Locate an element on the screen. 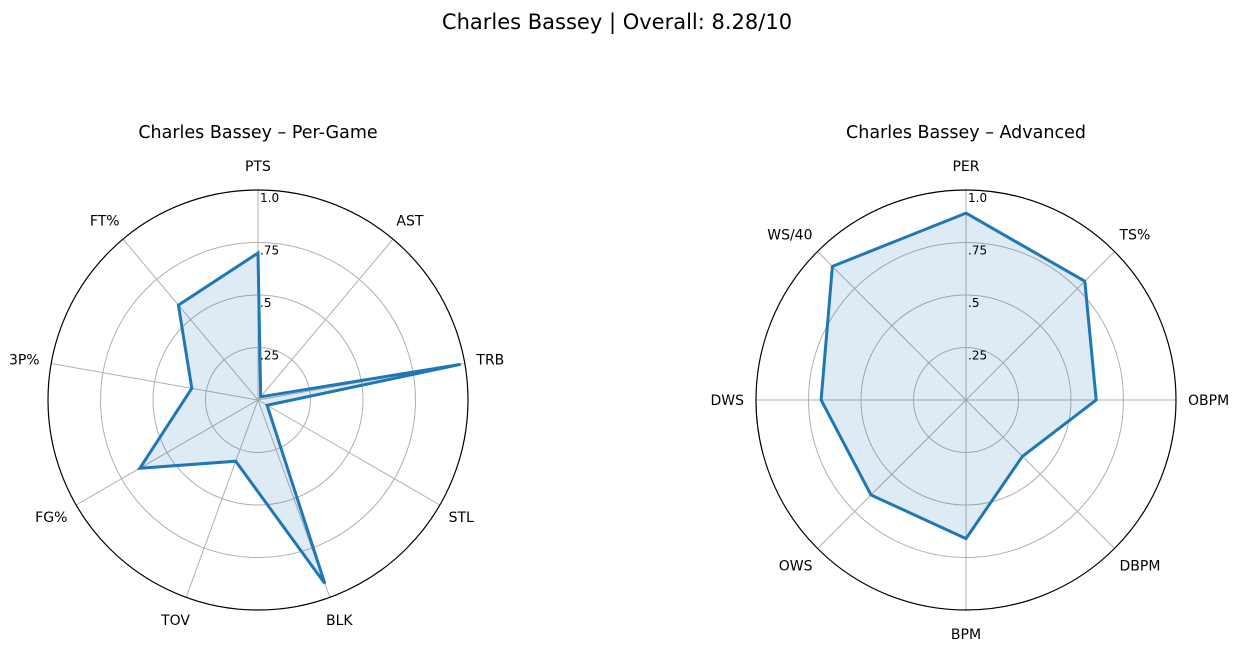 The height and width of the screenshot is (653, 1234). category-label: AST is located at coordinates (409, 222).